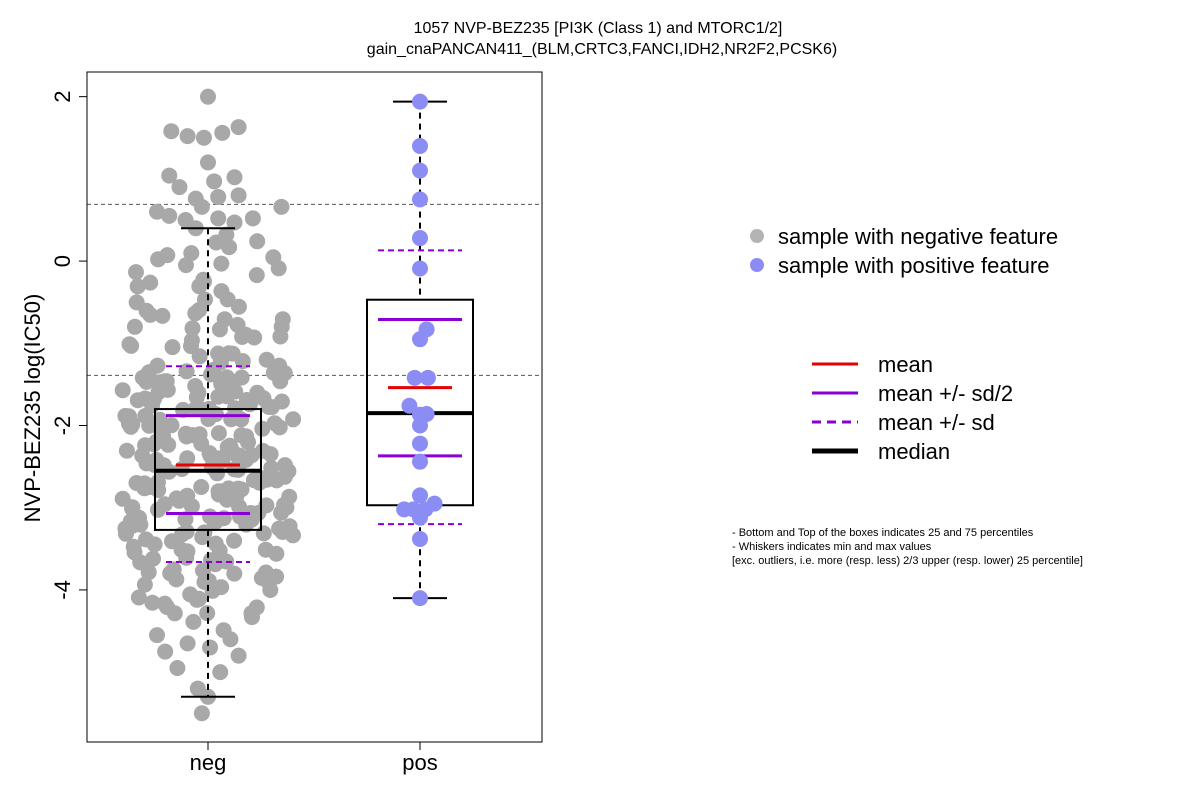  Describe the element at coordinates (945, 393) in the screenshot. I see `legend-line-label: mean +/- sd/2` at that location.